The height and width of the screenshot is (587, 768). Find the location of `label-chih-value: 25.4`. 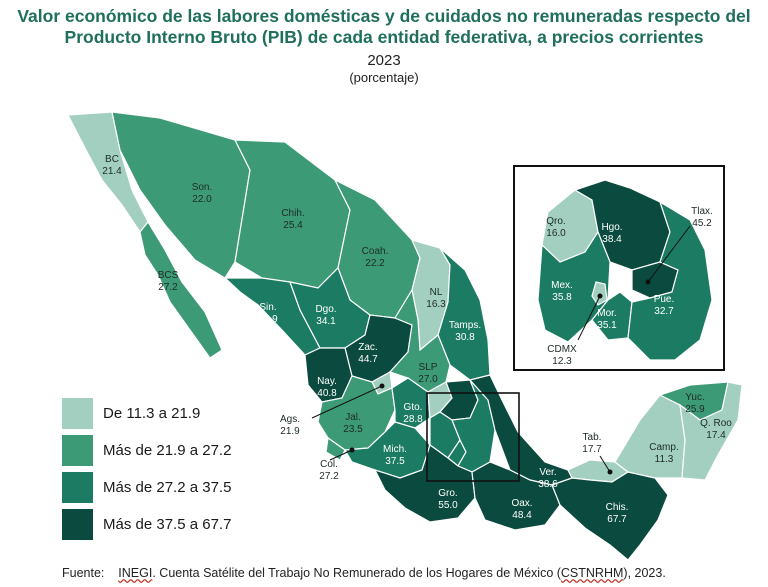

label-chih-value: 25.4 is located at coordinates (293, 225).